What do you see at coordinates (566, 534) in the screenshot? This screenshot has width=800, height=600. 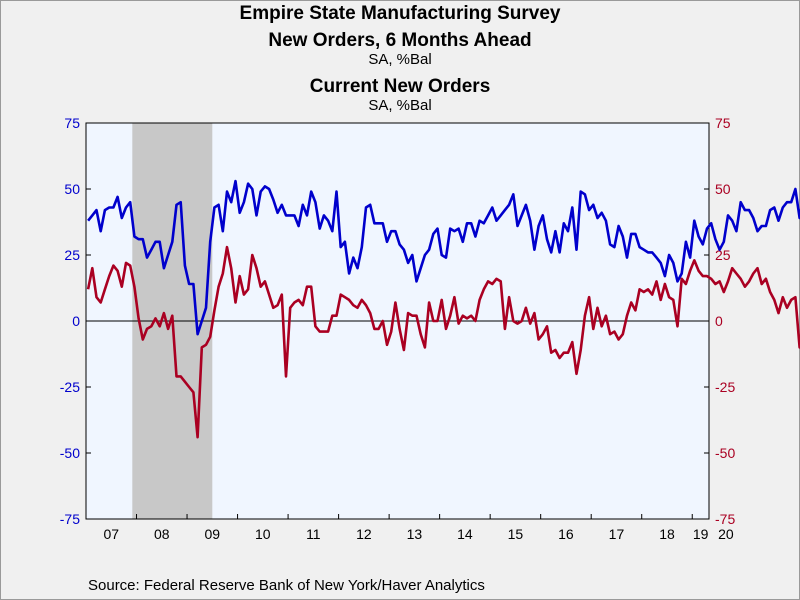 I see `x-tick-label: 16` at bounding box center [566, 534].